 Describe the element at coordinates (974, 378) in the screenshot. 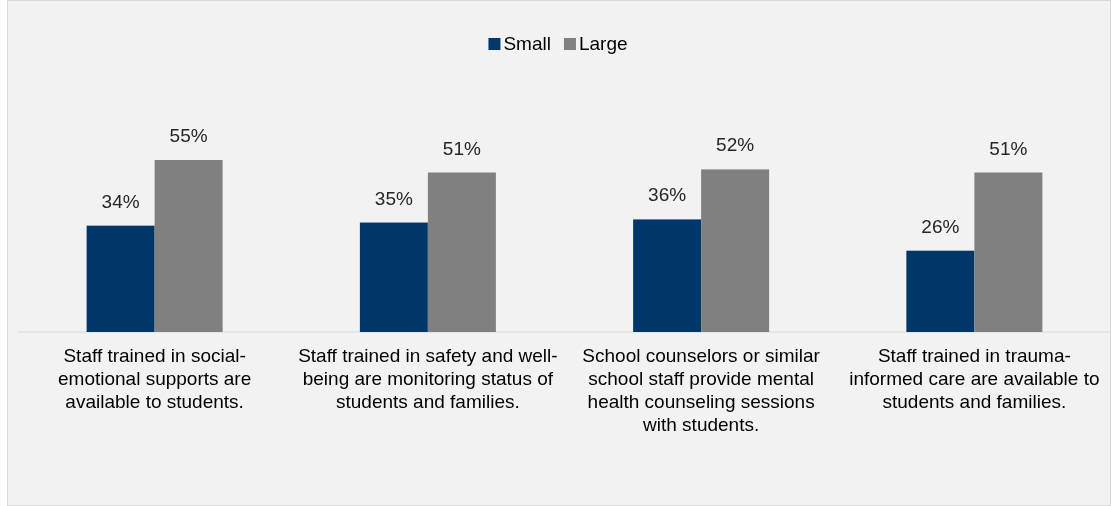

I see `x-tick-label: Staff trained in trauma-informed care are available to students and families.` at that location.